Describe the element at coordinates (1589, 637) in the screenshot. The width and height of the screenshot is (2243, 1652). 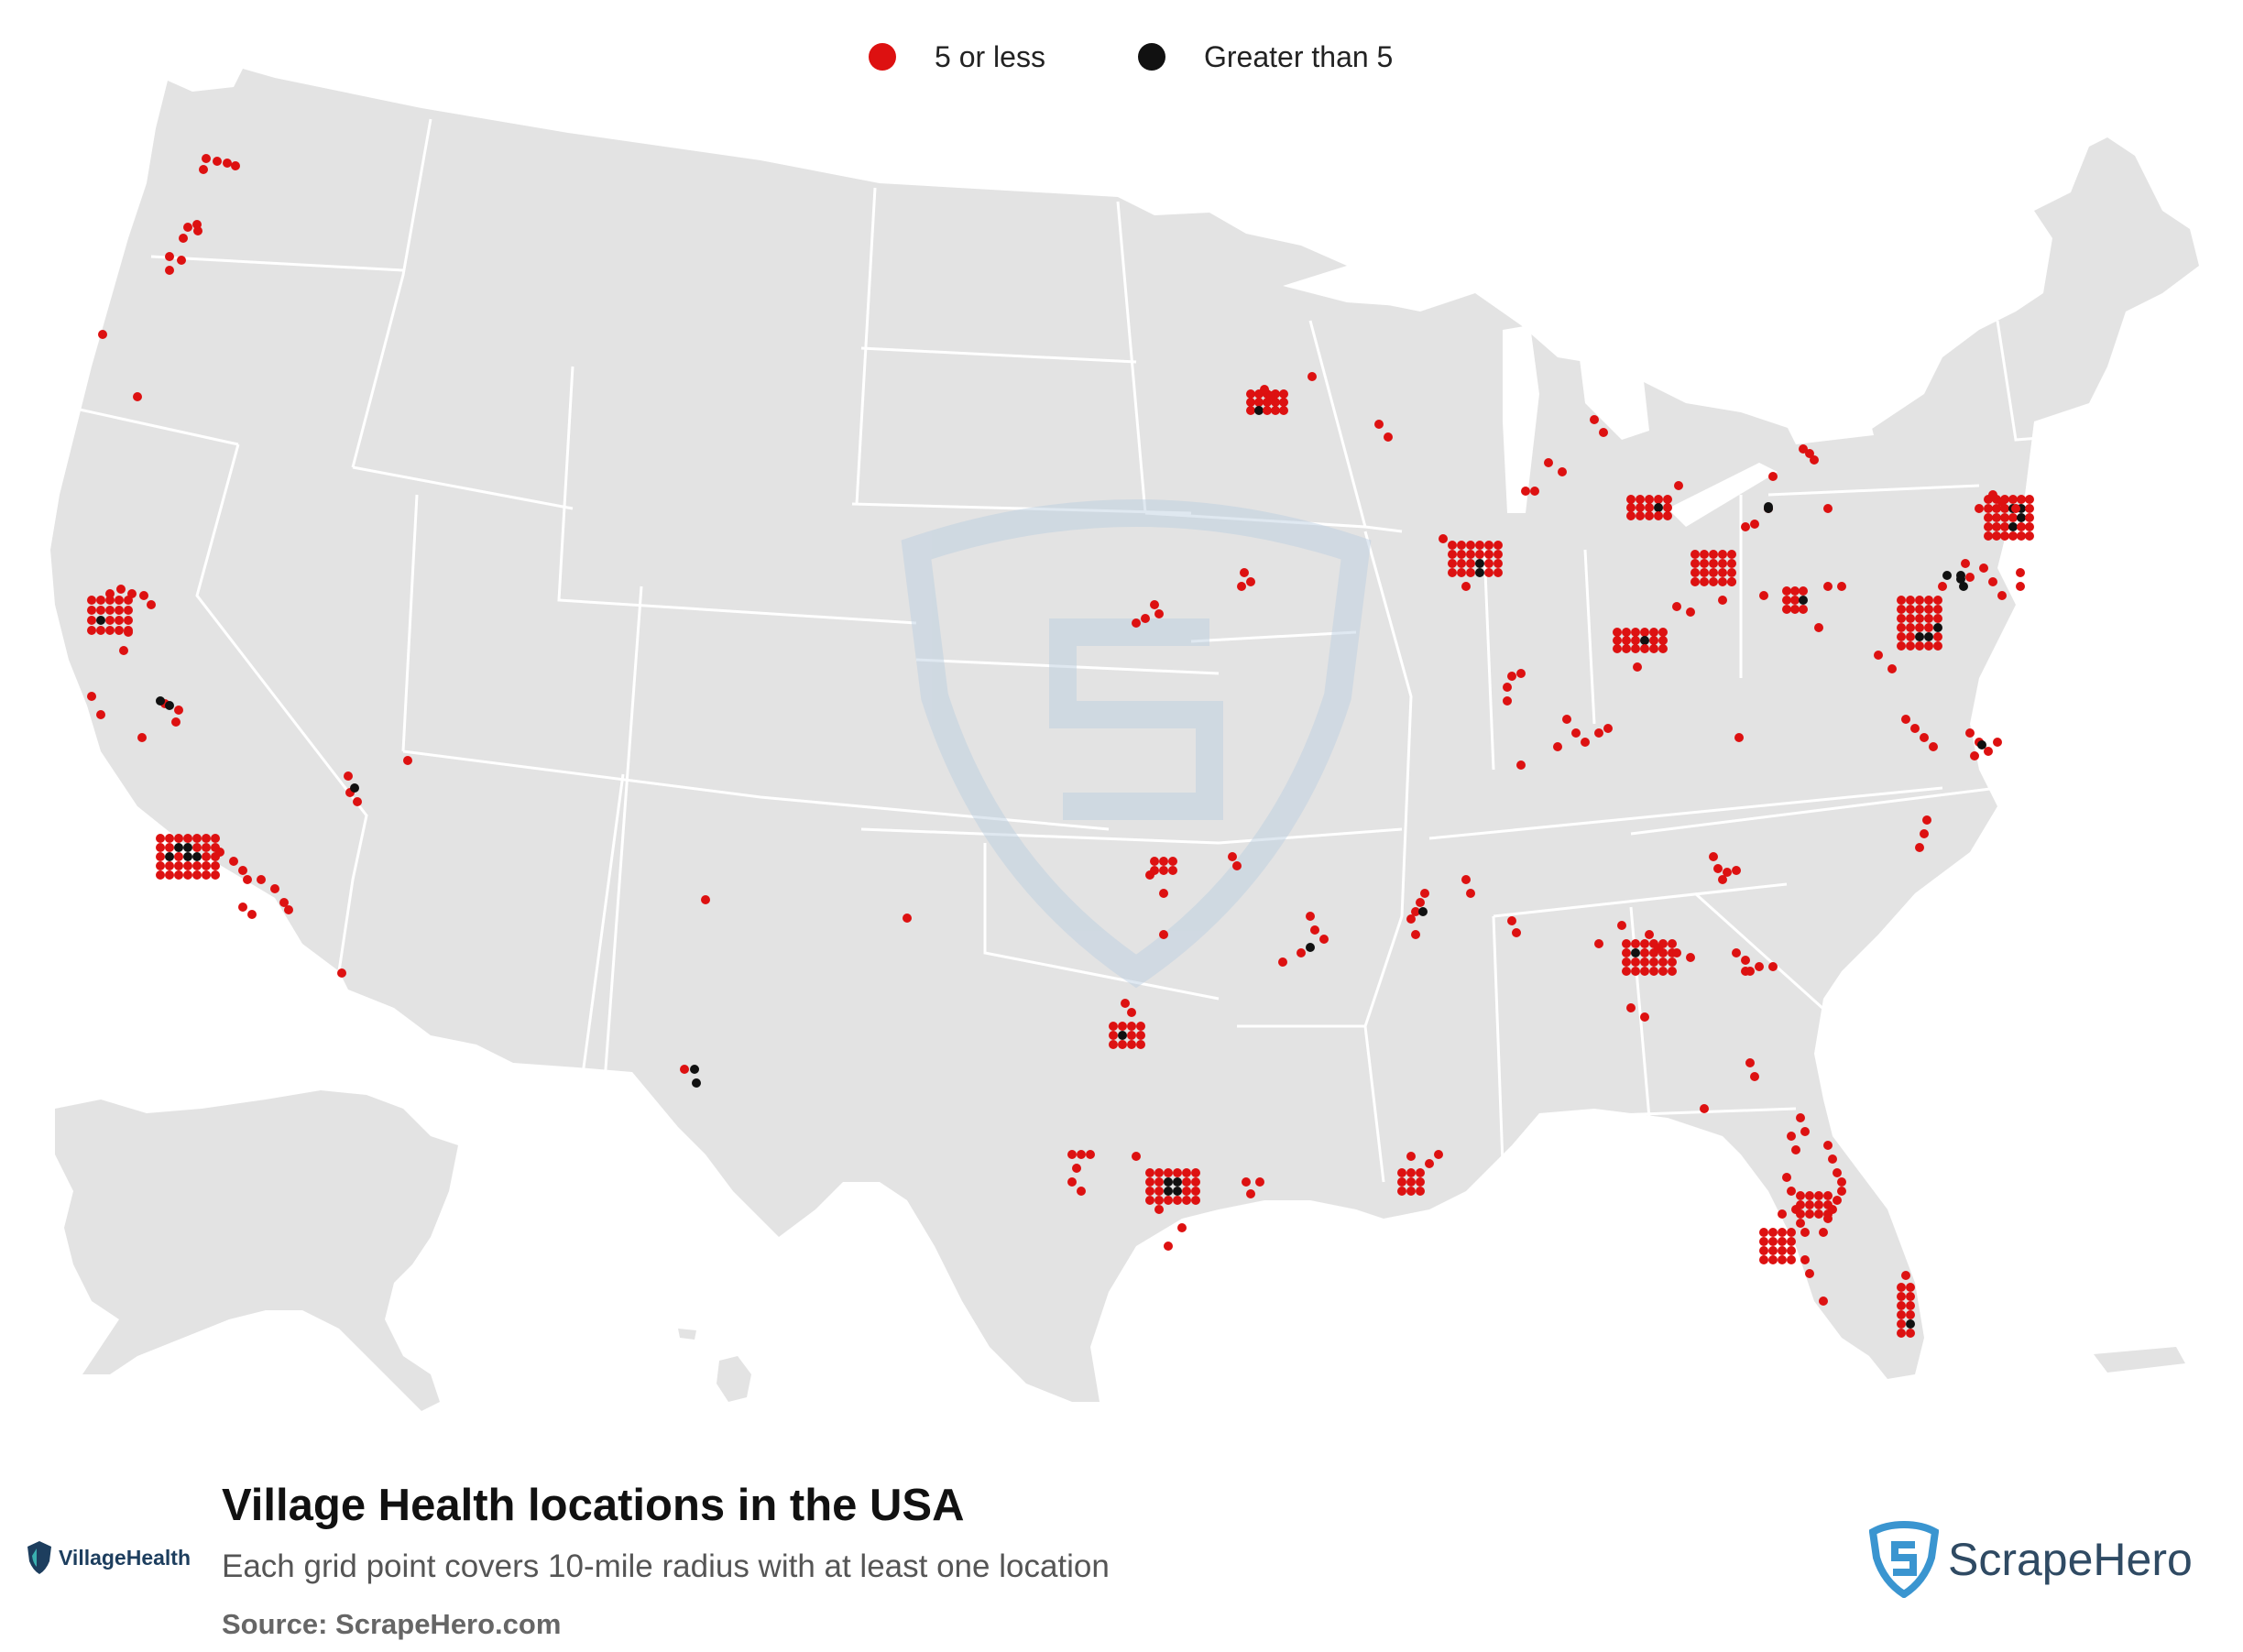
I see `border-in-oh` at that location.